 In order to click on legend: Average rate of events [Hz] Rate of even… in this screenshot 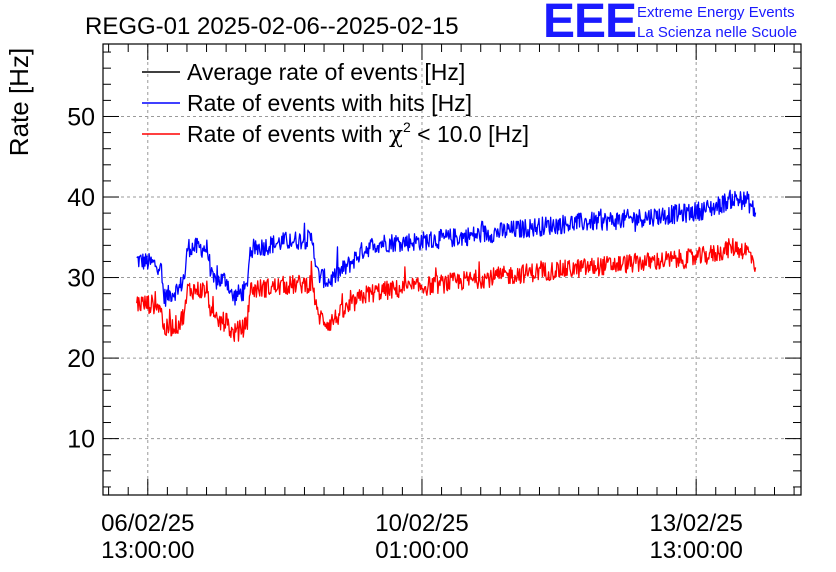, I will do `click(335, 103)`.